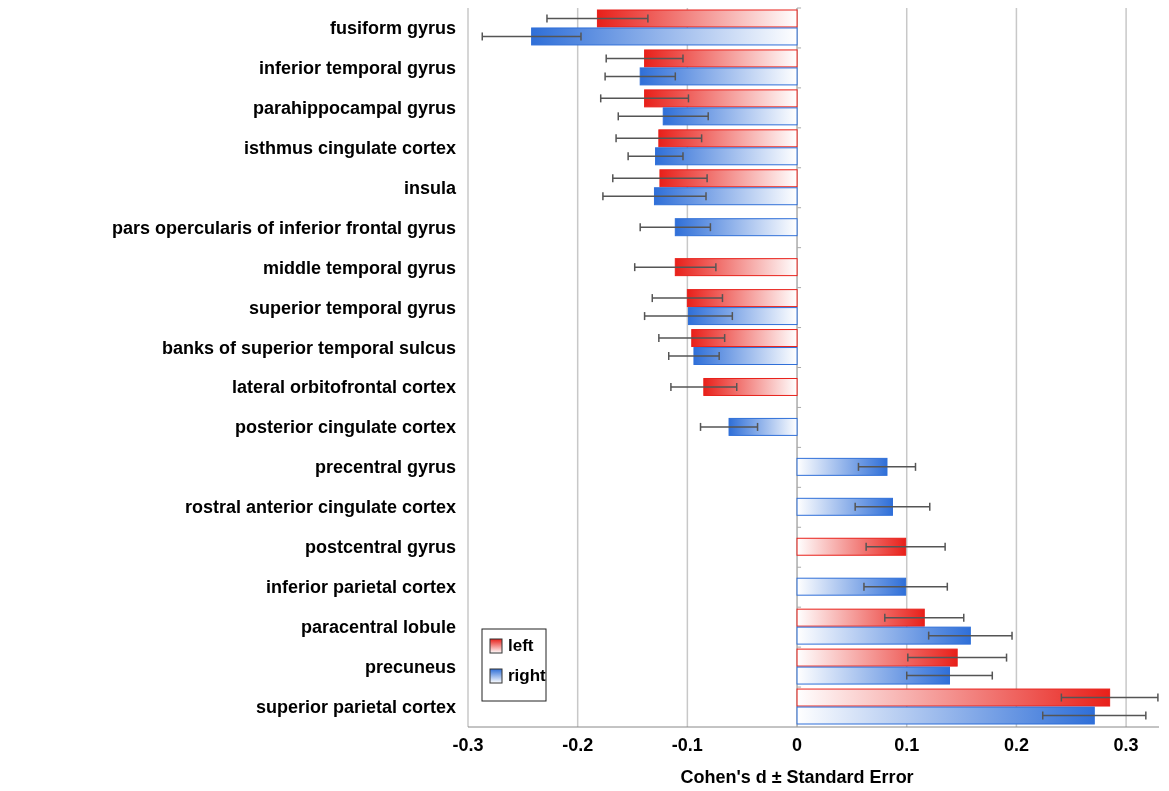 Image resolution: width=1169 pixels, height=791 pixels. What do you see at coordinates (1016, 745) in the screenshot?
I see `x-tick-label: 0.2` at bounding box center [1016, 745].